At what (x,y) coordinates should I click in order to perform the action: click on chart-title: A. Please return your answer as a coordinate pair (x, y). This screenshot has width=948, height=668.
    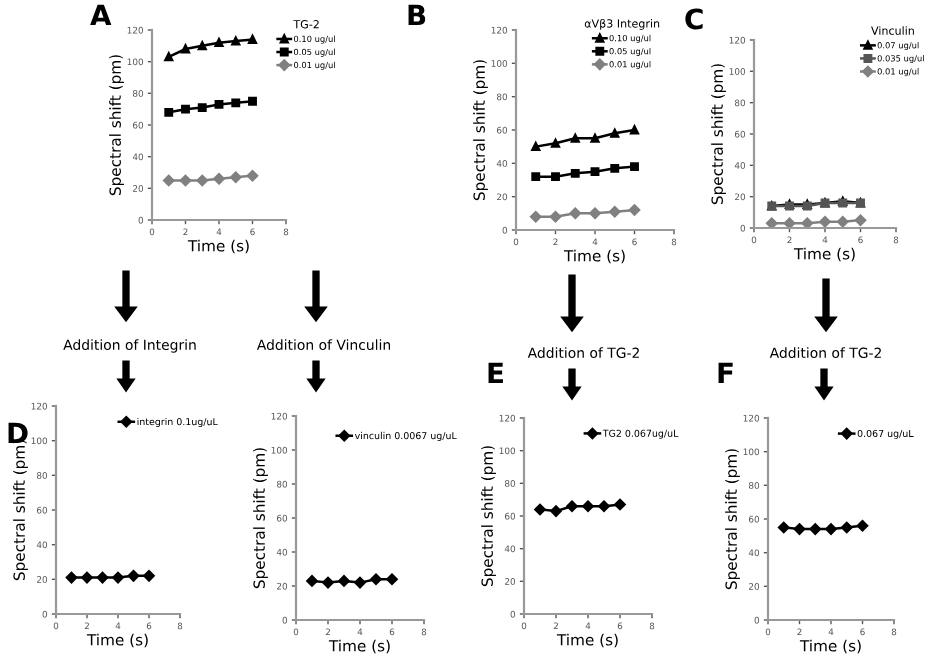
    Looking at the image, I should click on (101, 15).